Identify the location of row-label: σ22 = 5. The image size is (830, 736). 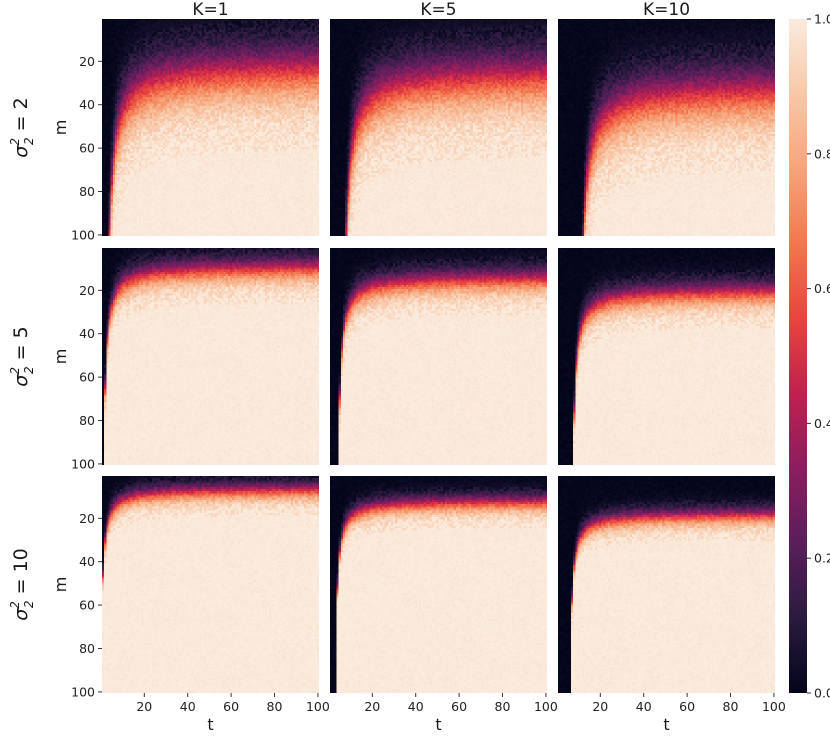
(22, 356).